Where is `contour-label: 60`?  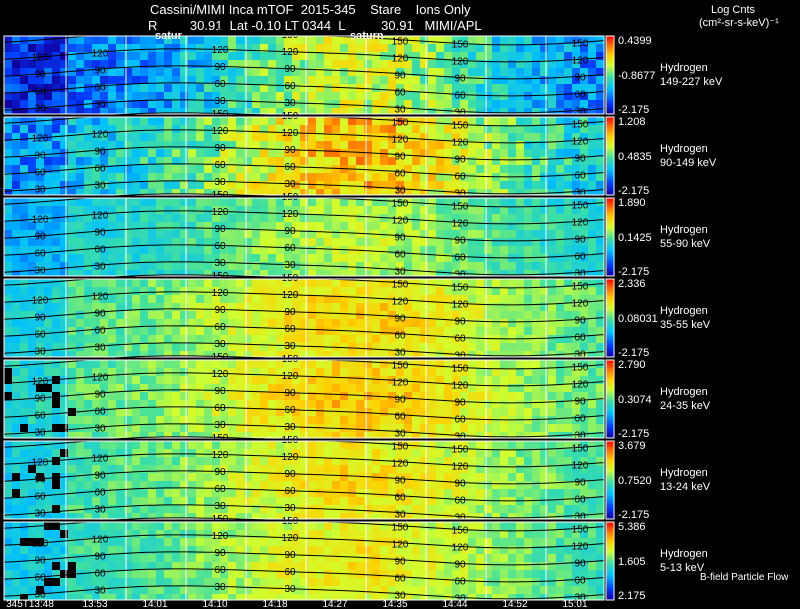
contour-label: 60 is located at coordinates (400, 174).